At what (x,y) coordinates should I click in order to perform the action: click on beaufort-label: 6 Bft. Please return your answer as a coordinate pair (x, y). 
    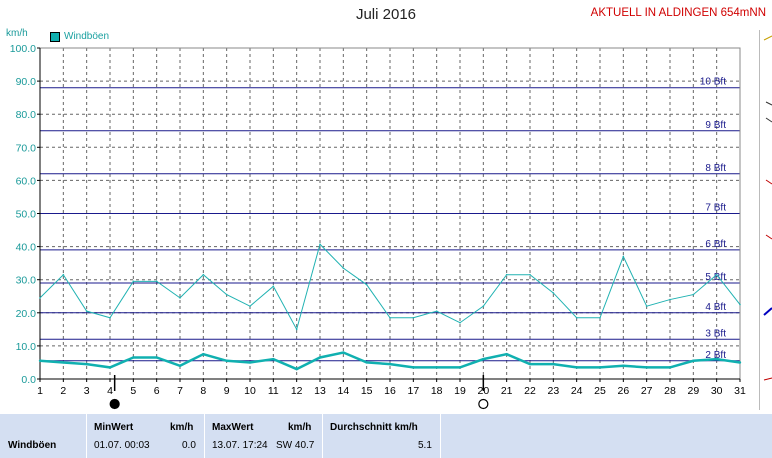
    Looking at the image, I should click on (715, 244).